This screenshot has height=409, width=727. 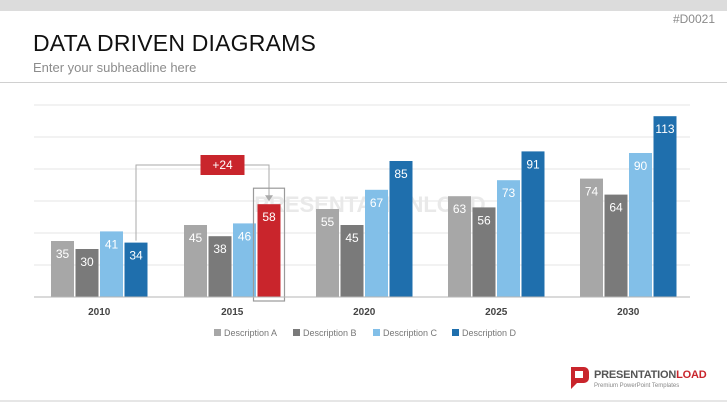 I want to click on logo-mark-icon, so click(x=580, y=378).